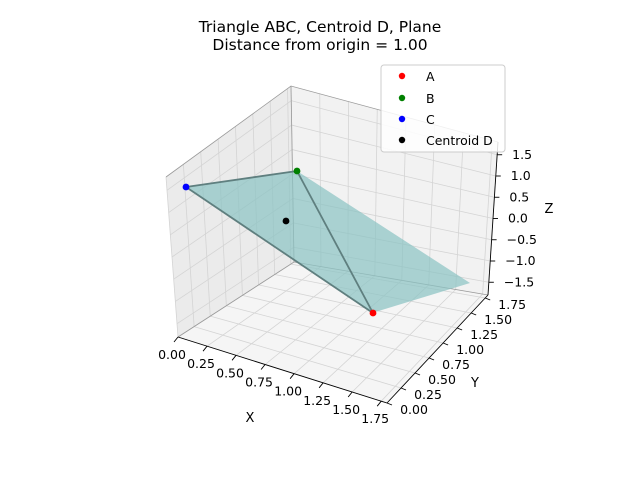 The width and height of the screenshot is (640, 480). Describe the element at coordinates (428, 394) in the screenshot. I see `y-tick-label: 0.25` at that location.